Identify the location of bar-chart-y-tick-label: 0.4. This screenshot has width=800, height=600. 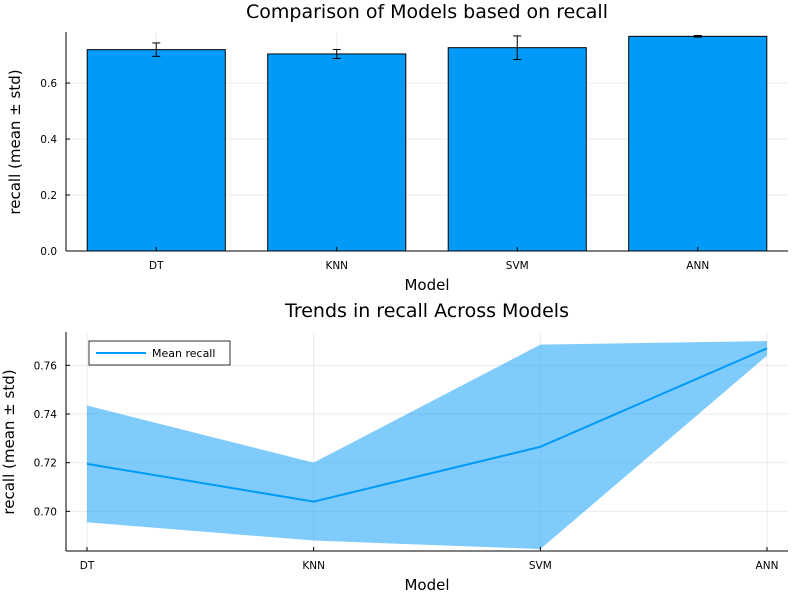
(48, 140).